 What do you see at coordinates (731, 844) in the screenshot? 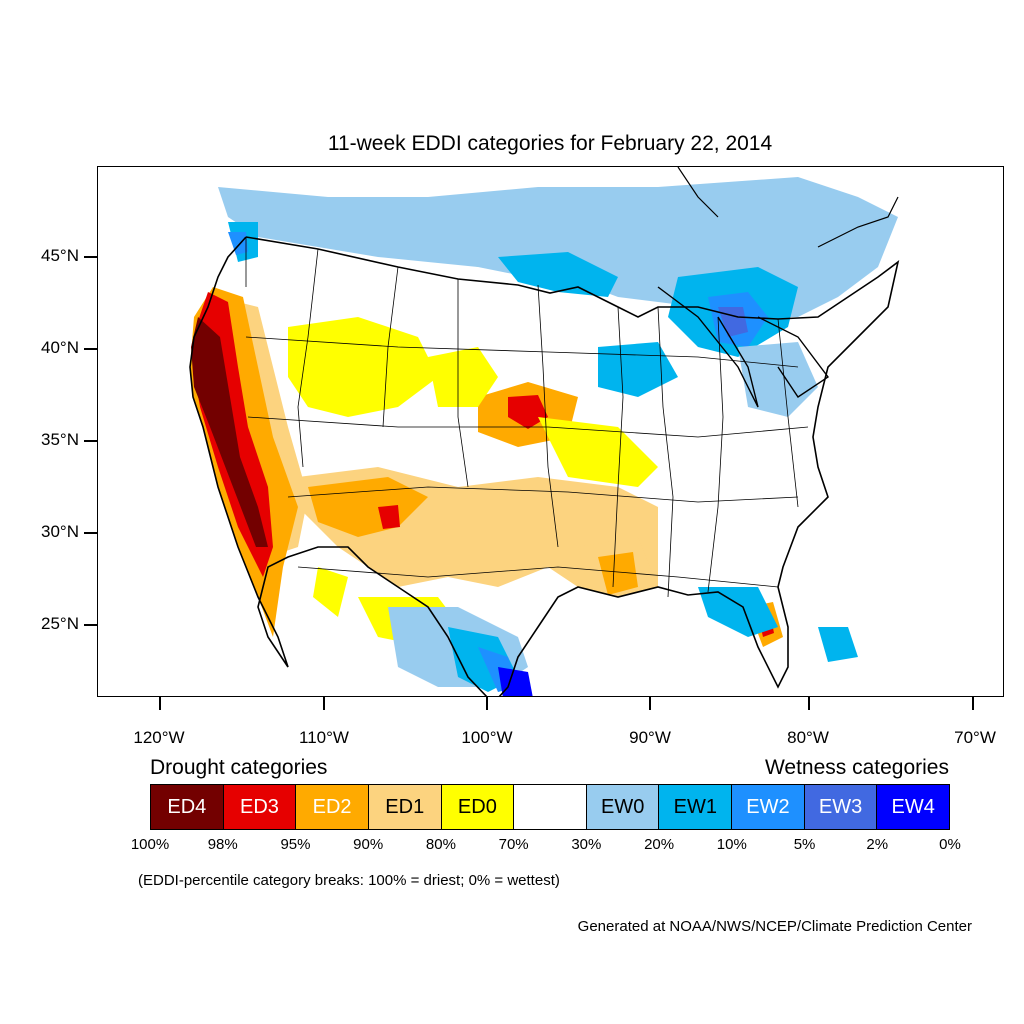
I see `break-label: 10%` at bounding box center [731, 844].